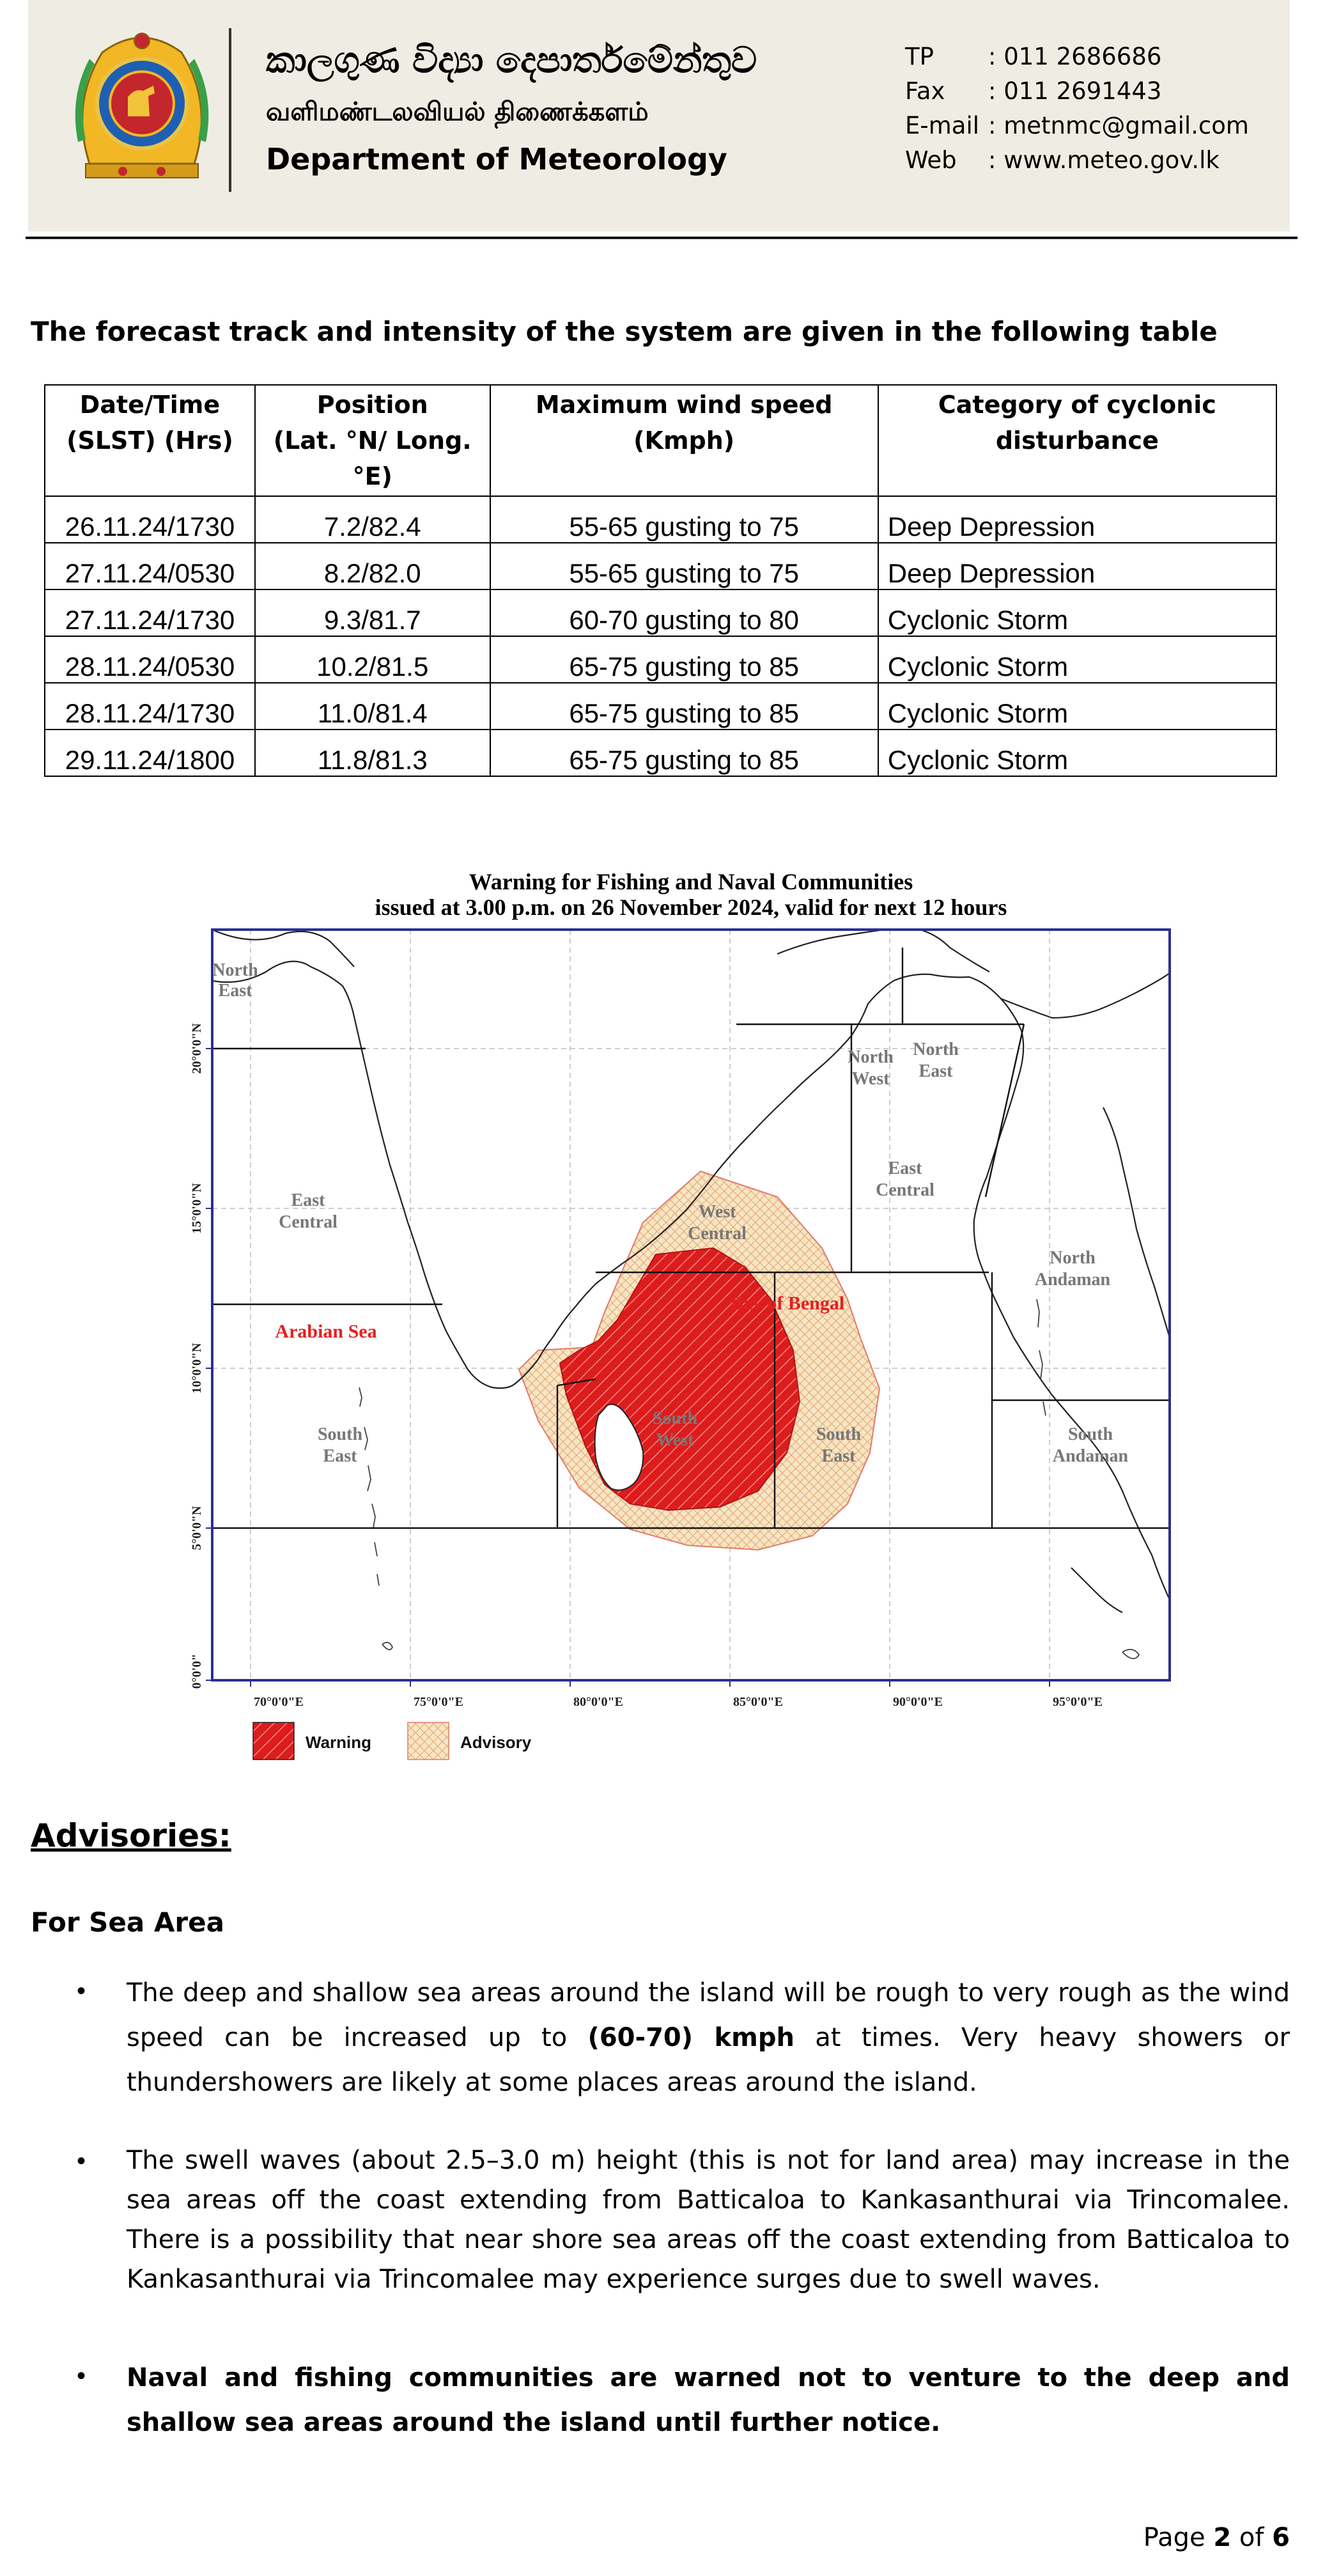  What do you see at coordinates (372, 519) in the screenshot?
I see `cell-position: 7.2/82.4` at bounding box center [372, 519].